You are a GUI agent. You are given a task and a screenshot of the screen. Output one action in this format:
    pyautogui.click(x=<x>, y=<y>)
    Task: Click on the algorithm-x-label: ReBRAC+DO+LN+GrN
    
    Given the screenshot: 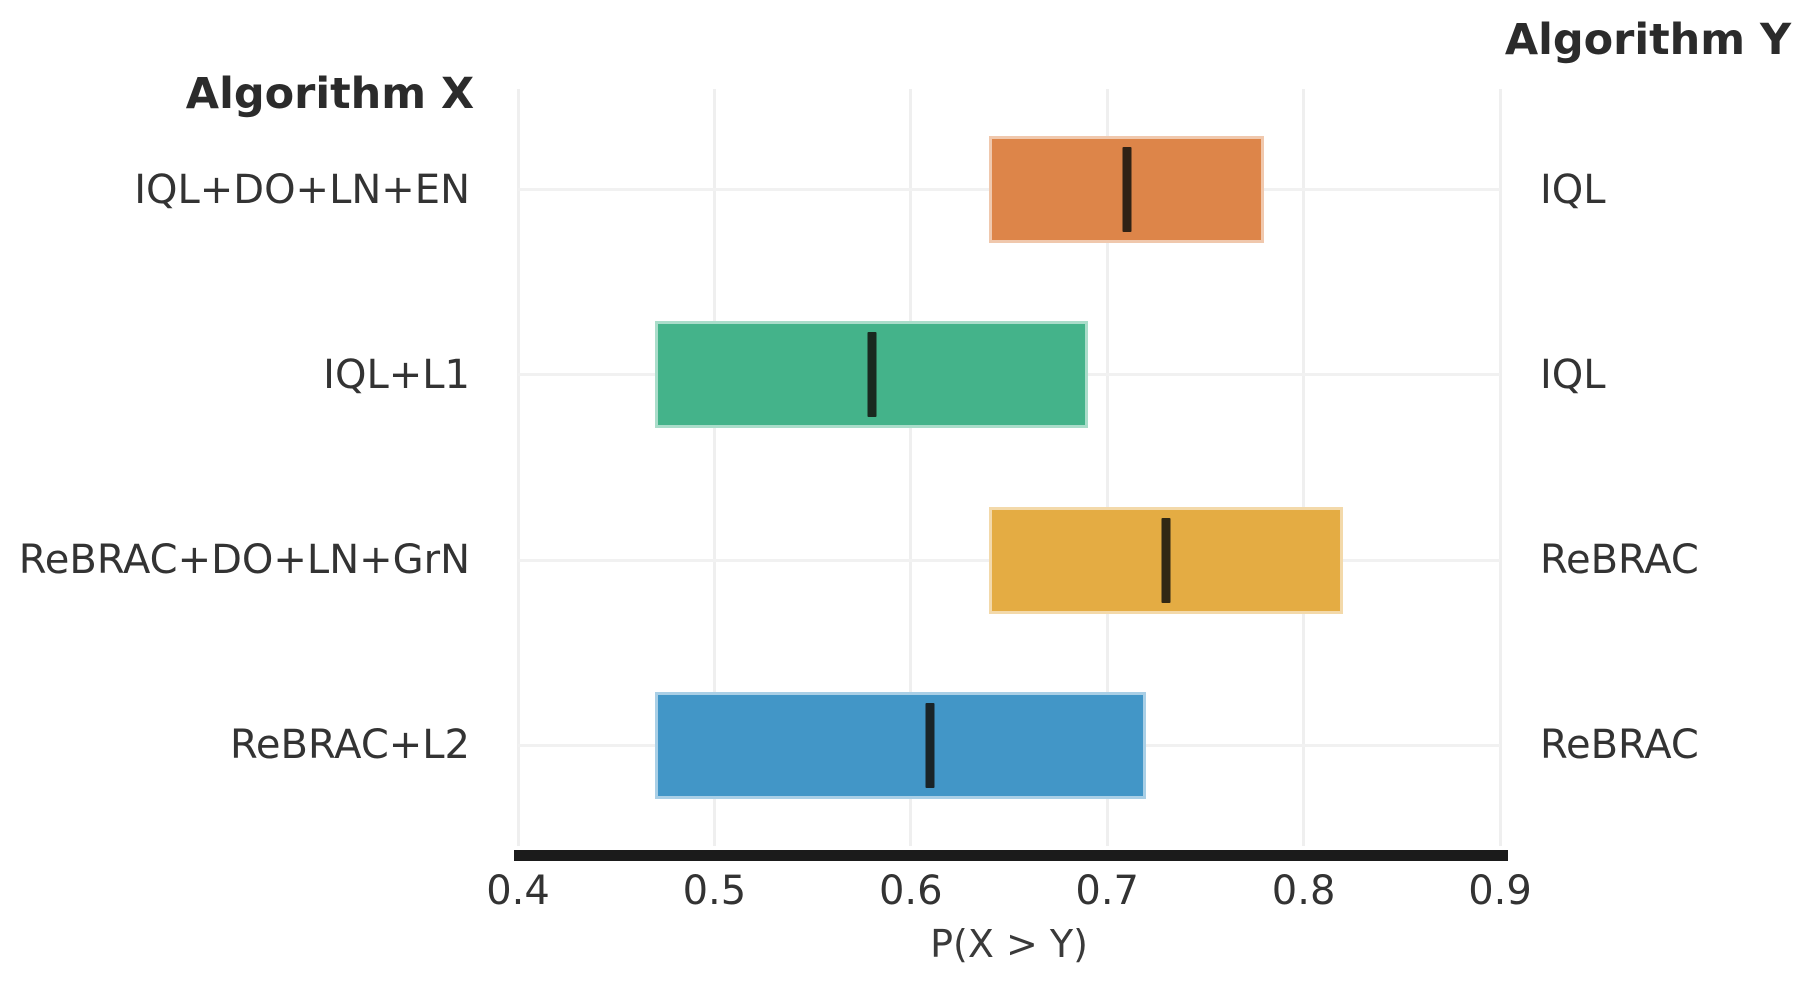 What is the action you would take?
    pyautogui.click(x=244, y=560)
    